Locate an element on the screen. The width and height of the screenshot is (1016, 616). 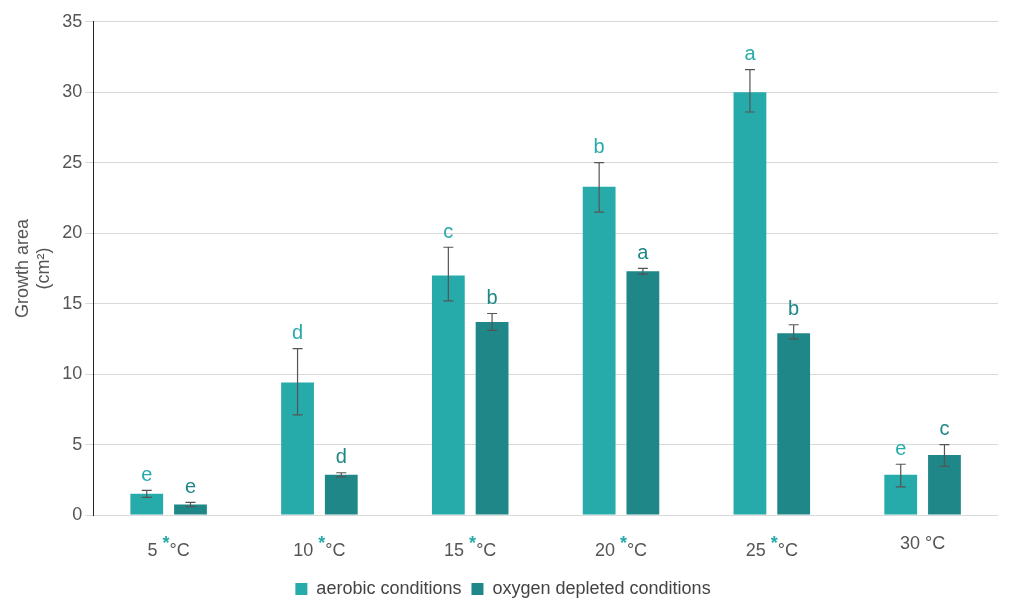
y-tick-label: 30 is located at coordinates (72, 91).